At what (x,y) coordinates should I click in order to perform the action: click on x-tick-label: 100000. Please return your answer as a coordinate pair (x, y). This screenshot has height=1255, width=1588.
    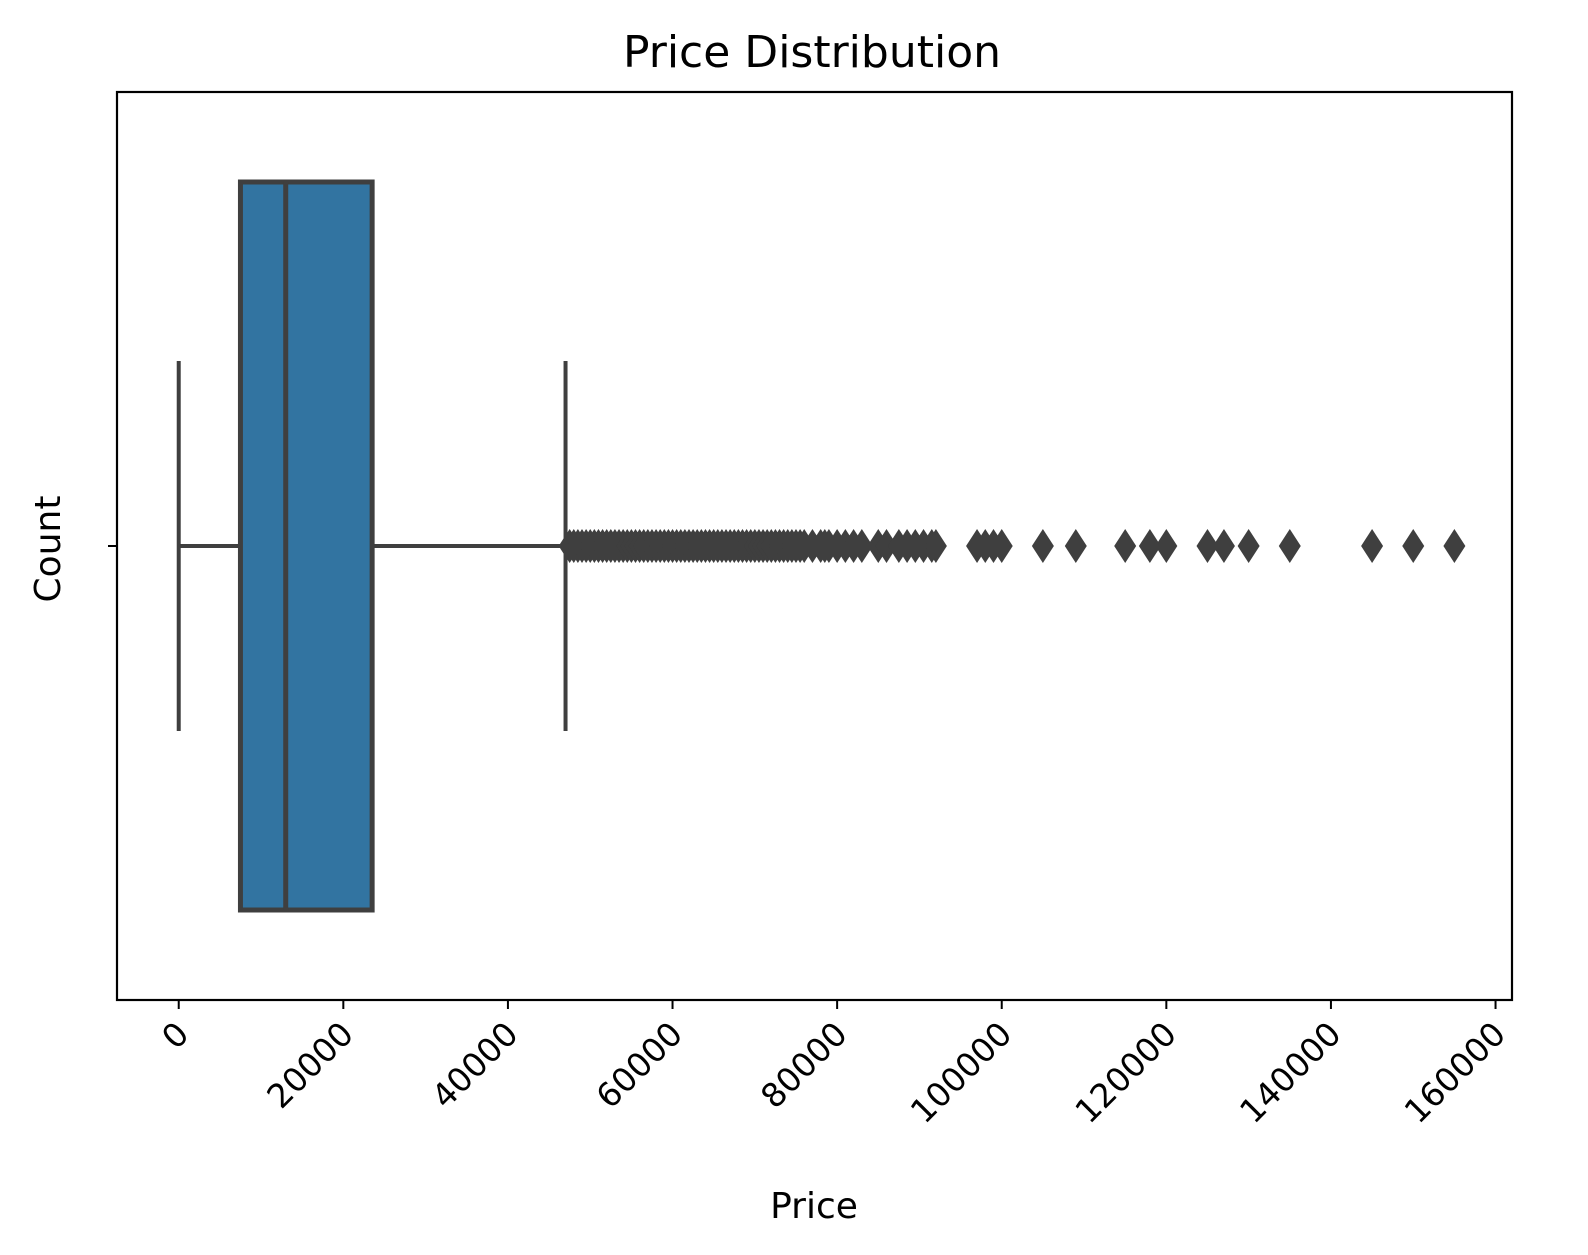
    Looking at the image, I should click on (961, 1072).